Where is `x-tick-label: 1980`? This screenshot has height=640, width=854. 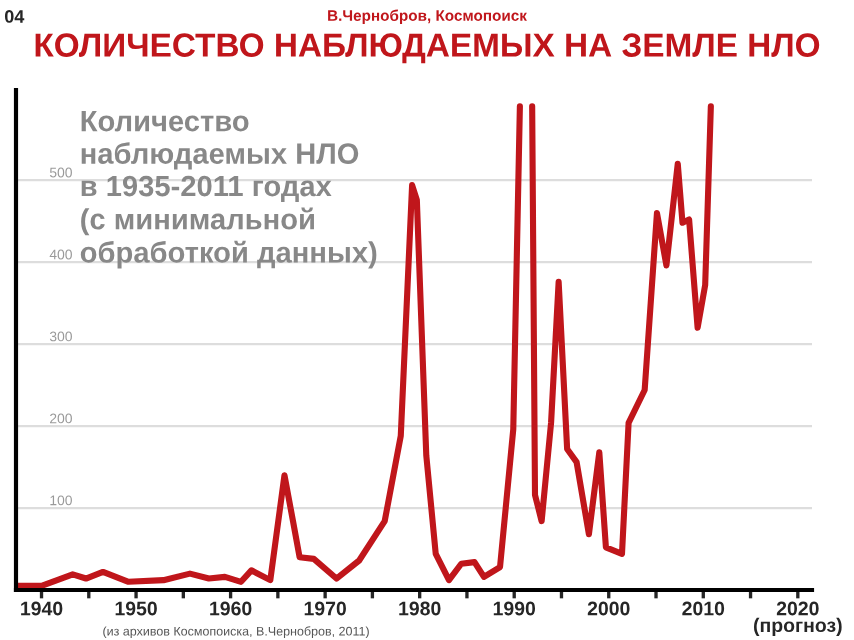
x-tick-label: 1980 is located at coordinates (420, 608).